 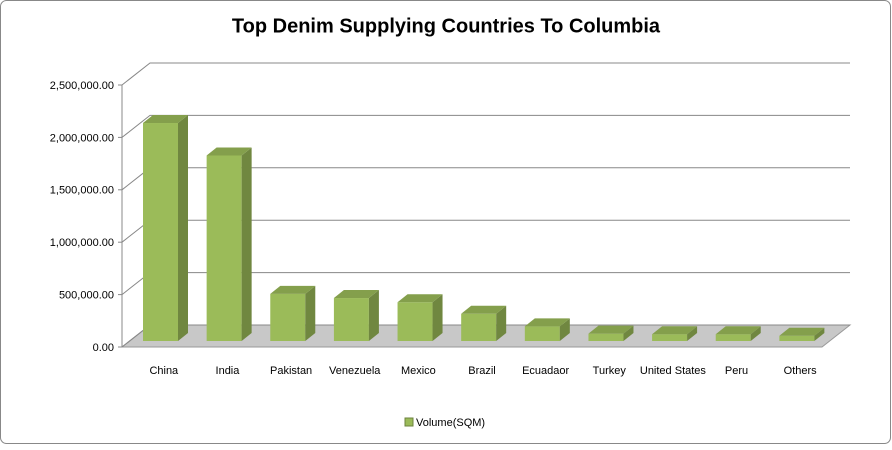 I want to click on x-tick-label: Turkey, so click(x=610, y=371).